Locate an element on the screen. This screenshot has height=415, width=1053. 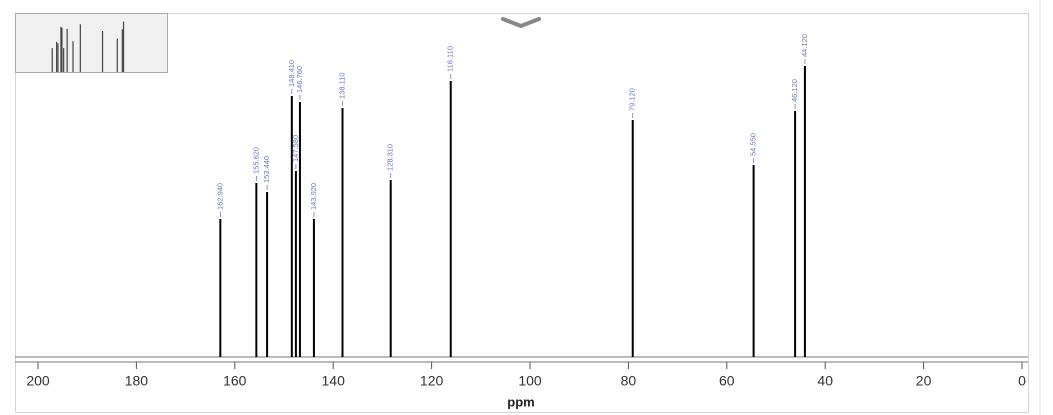
x-tick-label: 140 is located at coordinates (334, 381).